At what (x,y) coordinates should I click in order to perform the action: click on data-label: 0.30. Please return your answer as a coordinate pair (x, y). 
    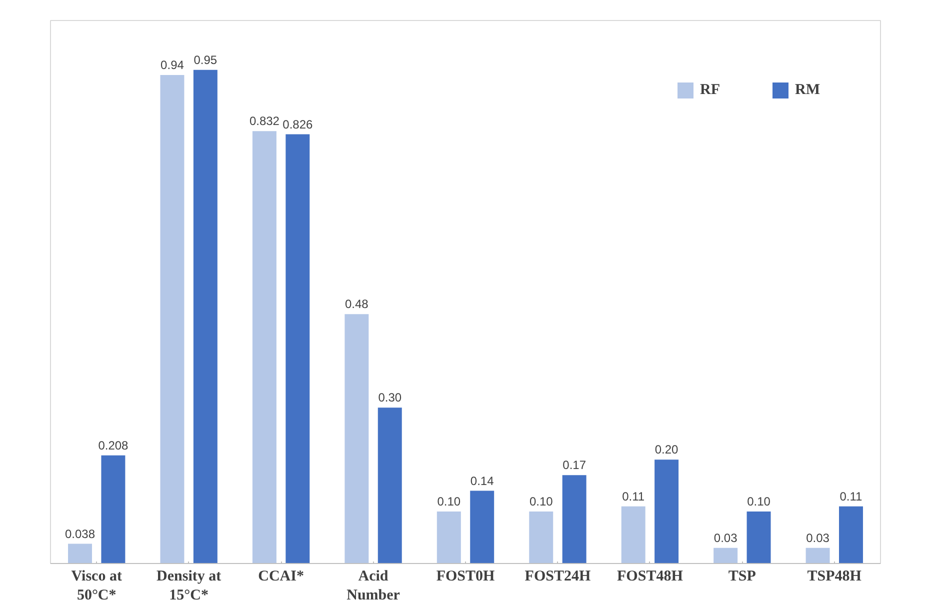
    Looking at the image, I should click on (390, 397).